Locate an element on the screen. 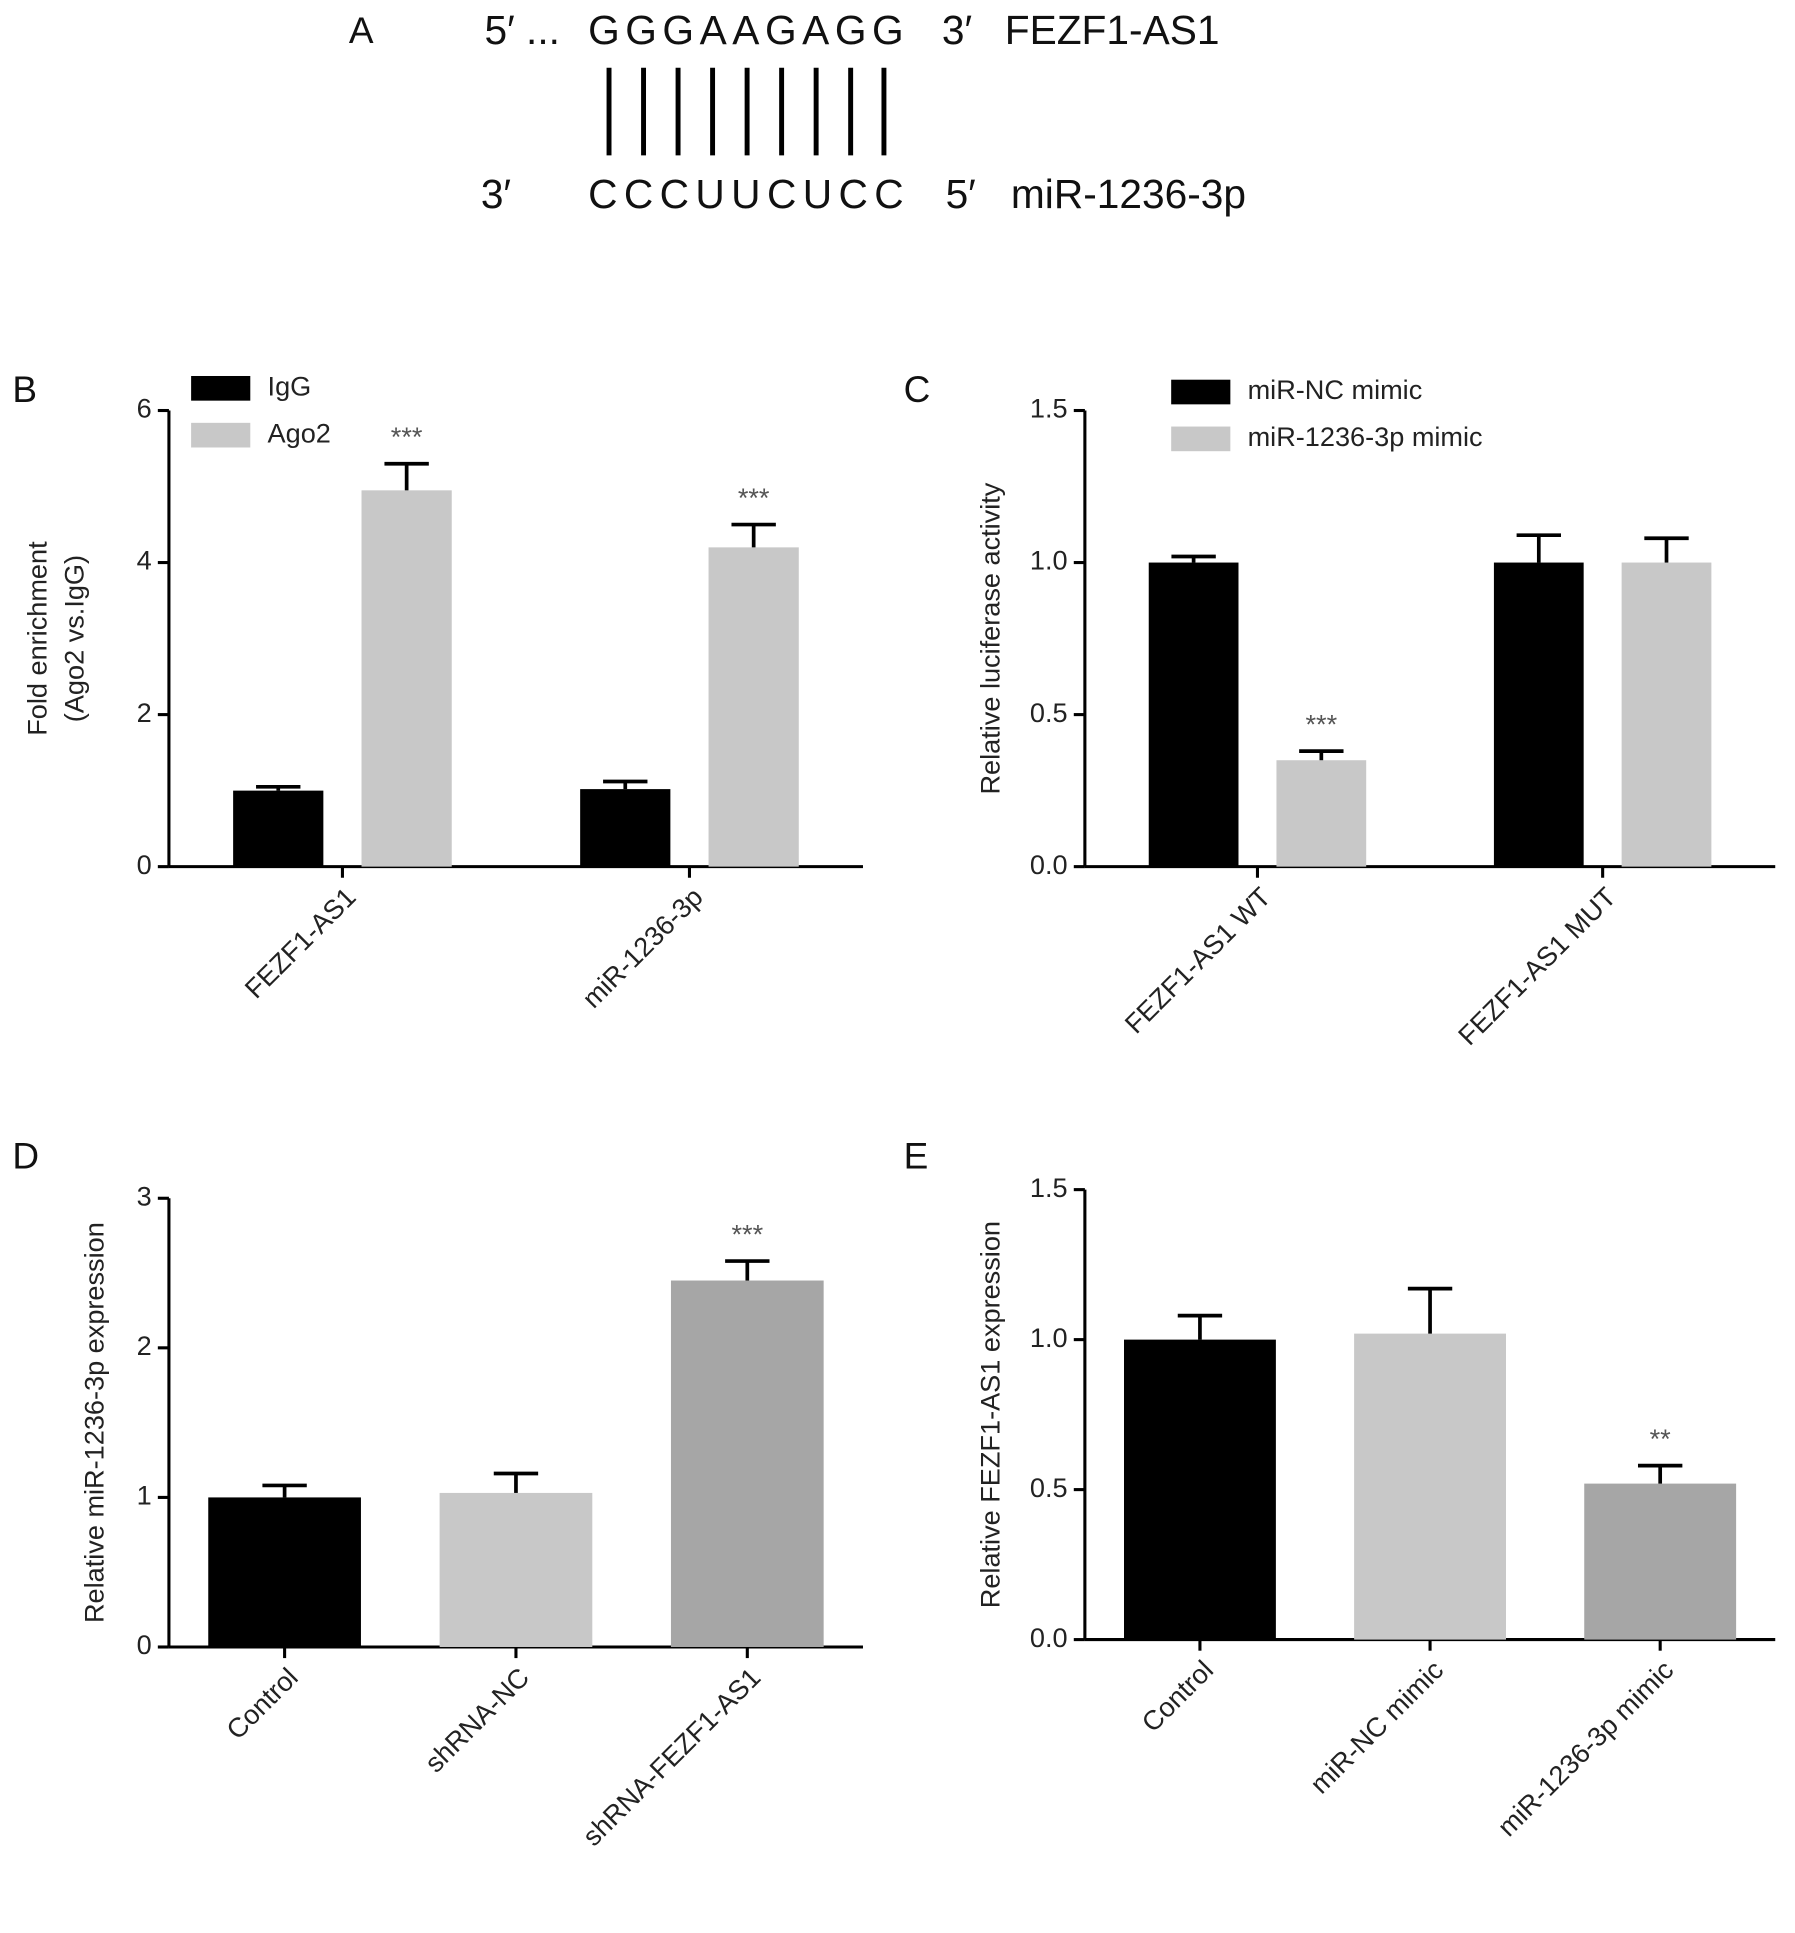 This screenshot has width=1795, height=1933. y-tick-label: 4 is located at coordinates (144, 560).